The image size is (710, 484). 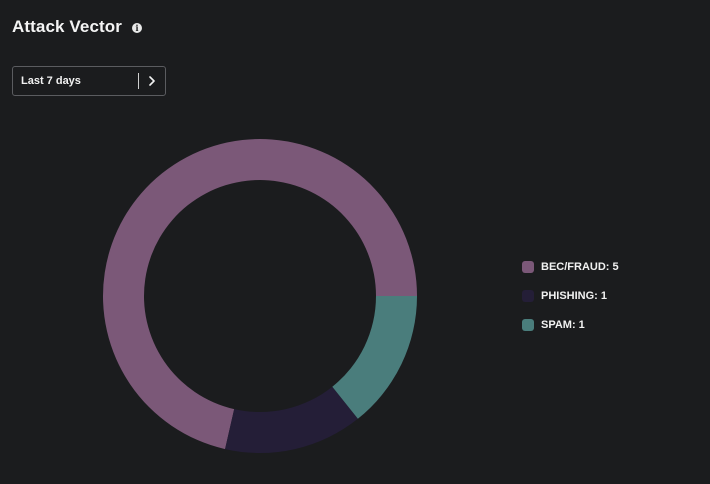 What do you see at coordinates (138, 81) in the screenshot?
I see `range-divider` at bounding box center [138, 81].